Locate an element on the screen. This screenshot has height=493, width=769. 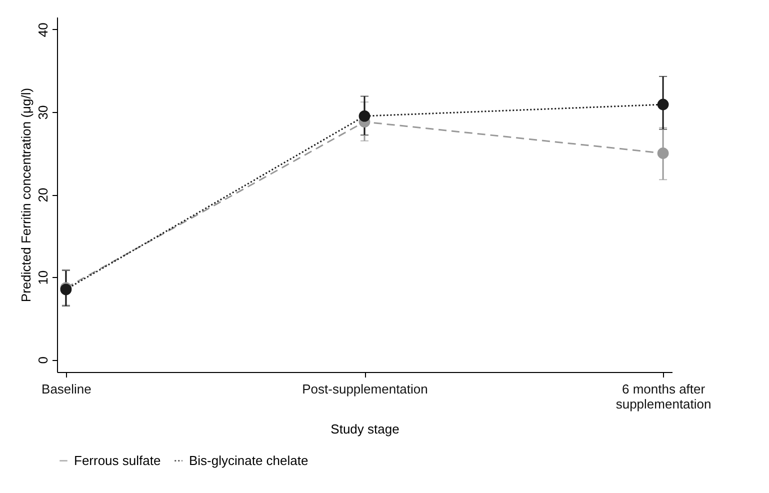
legend-label: Ferrous sulfate is located at coordinates (117, 460).